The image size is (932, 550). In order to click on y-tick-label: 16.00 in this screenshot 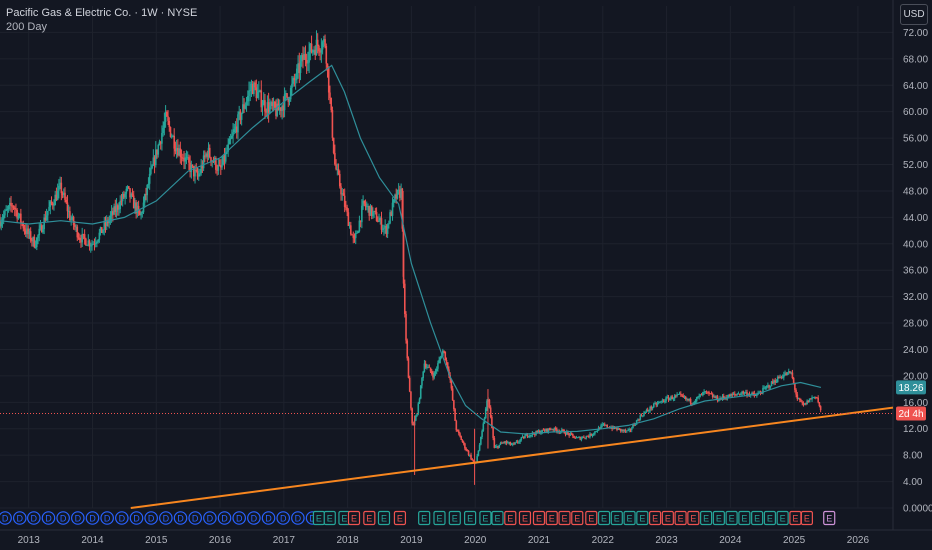, I will do `click(915, 403)`.